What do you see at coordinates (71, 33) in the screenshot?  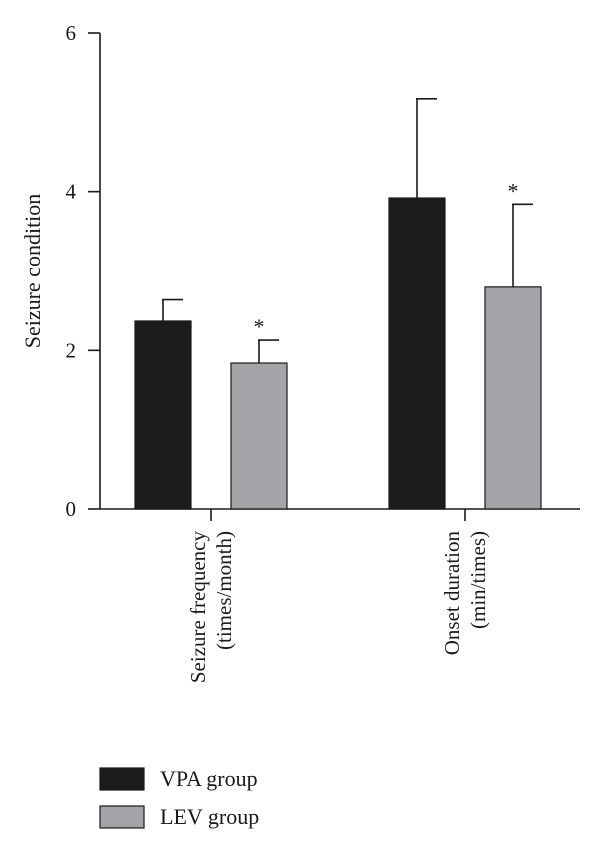 I see `y-tick-label-3: 6` at bounding box center [71, 33].